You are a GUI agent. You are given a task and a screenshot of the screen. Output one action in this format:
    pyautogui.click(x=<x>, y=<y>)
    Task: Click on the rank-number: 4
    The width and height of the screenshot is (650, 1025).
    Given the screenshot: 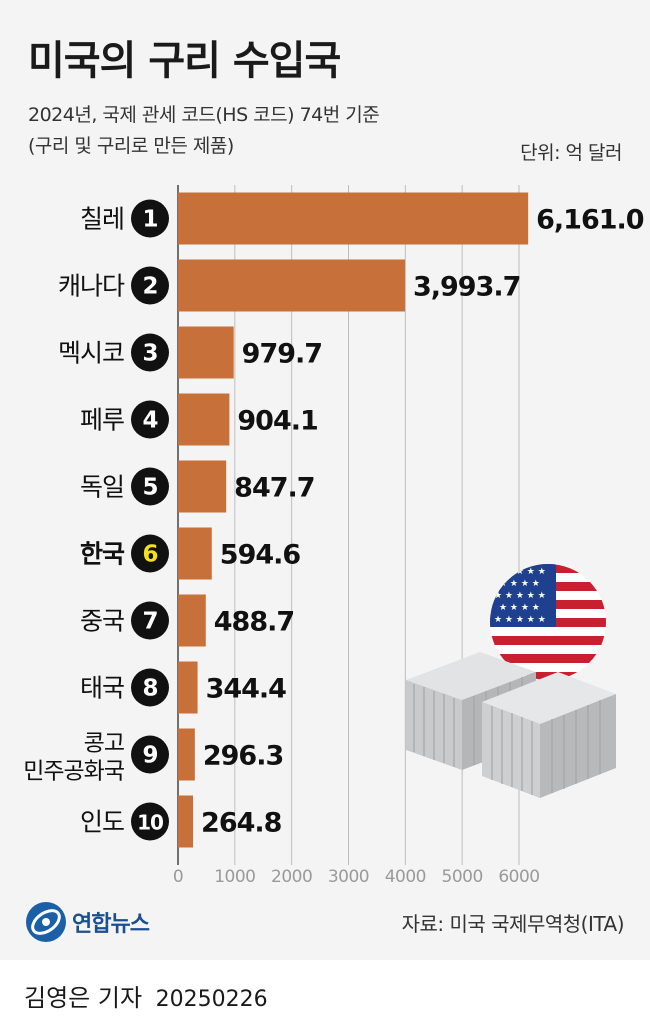 What is the action you would take?
    pyautogui.click(x=149, y=421)
    